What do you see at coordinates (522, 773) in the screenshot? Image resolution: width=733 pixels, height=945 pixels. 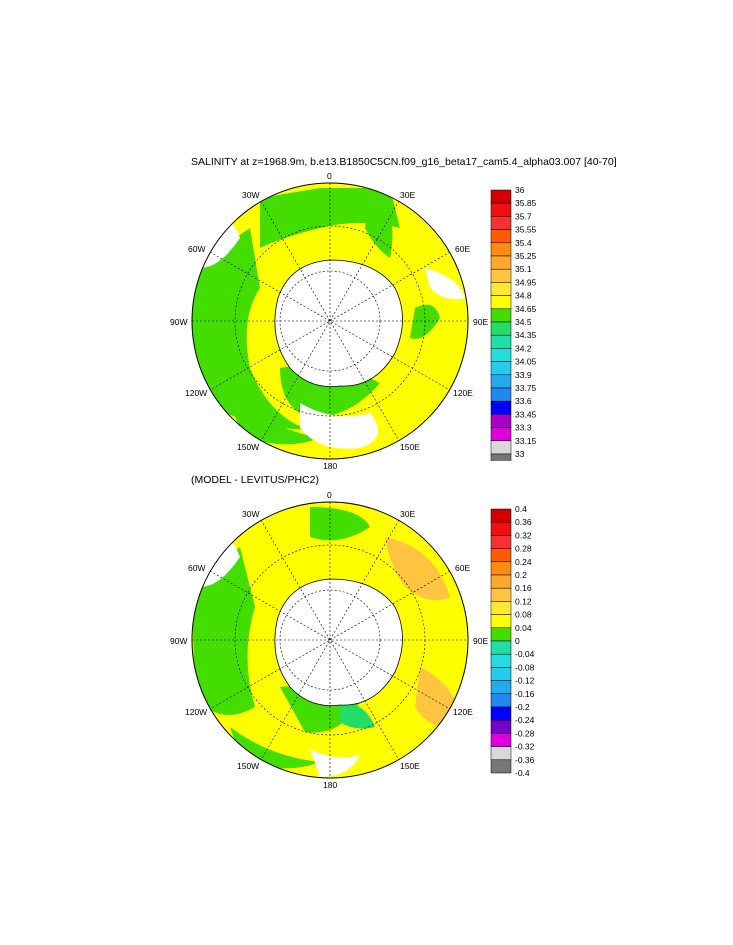 I see `bottom-colorbar-label: -0.4` at bounding box center [522, 773].